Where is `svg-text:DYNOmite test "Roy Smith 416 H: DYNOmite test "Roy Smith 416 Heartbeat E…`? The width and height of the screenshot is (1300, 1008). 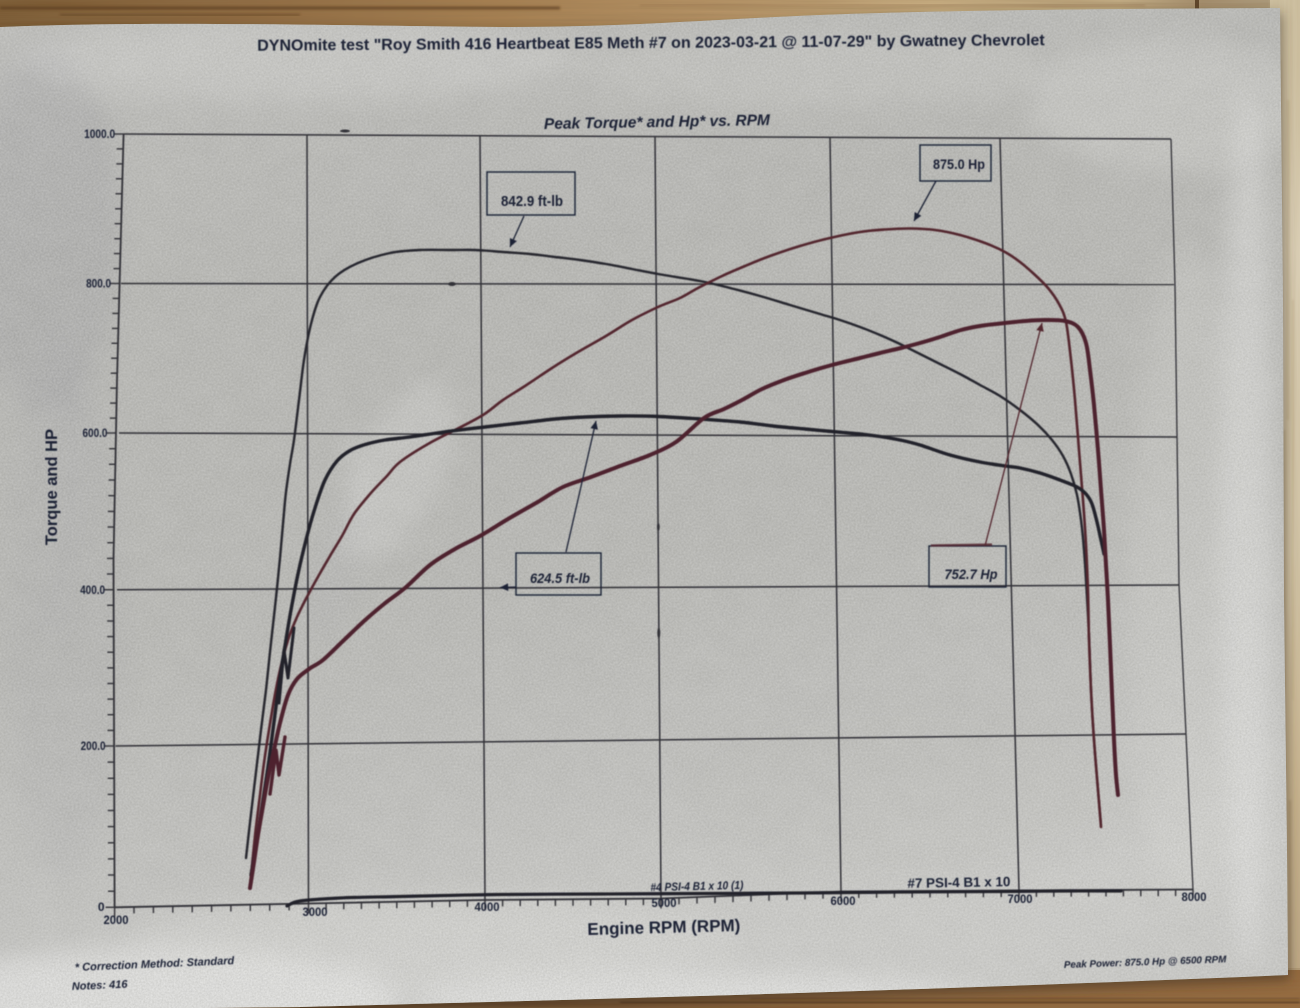
svg-text:DYNOmite test "Roy Smith 416 H: DYNOmite test "Roy Smith 416 Heartbeat E… is located at coordinates (651, 43).